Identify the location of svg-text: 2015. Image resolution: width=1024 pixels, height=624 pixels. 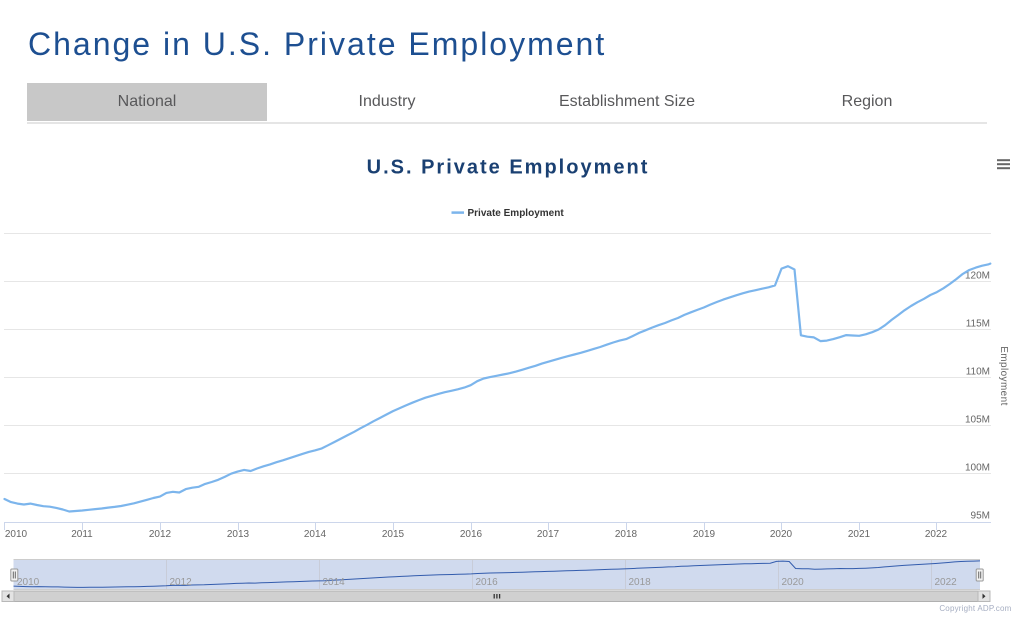
(393, 534).